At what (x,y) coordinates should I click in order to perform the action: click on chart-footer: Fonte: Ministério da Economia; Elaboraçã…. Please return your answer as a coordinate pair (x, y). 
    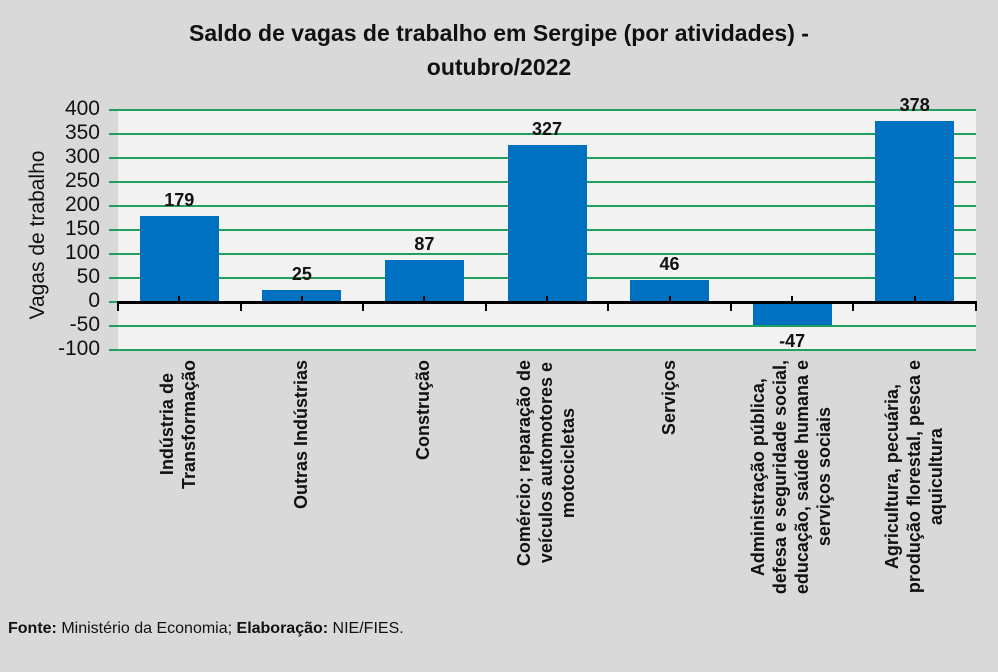
    Looking at the image, I should click on (206, 629).